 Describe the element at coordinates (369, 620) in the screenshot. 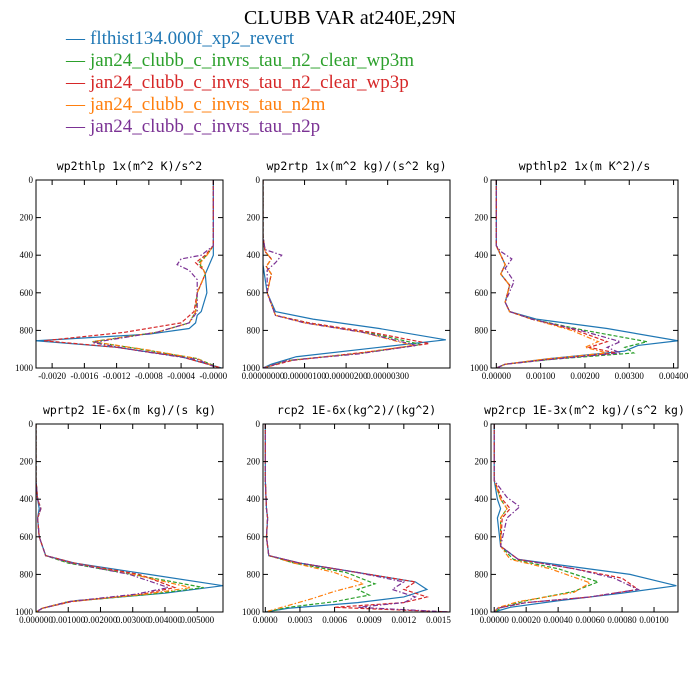

I see `x-tick-label: 0.0009` at that location.